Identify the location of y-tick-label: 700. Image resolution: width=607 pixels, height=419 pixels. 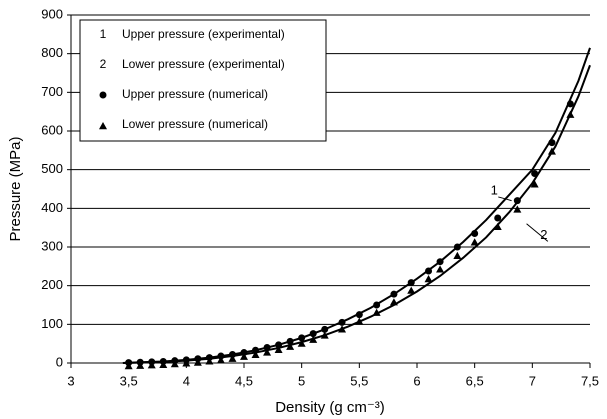
(52, 91).